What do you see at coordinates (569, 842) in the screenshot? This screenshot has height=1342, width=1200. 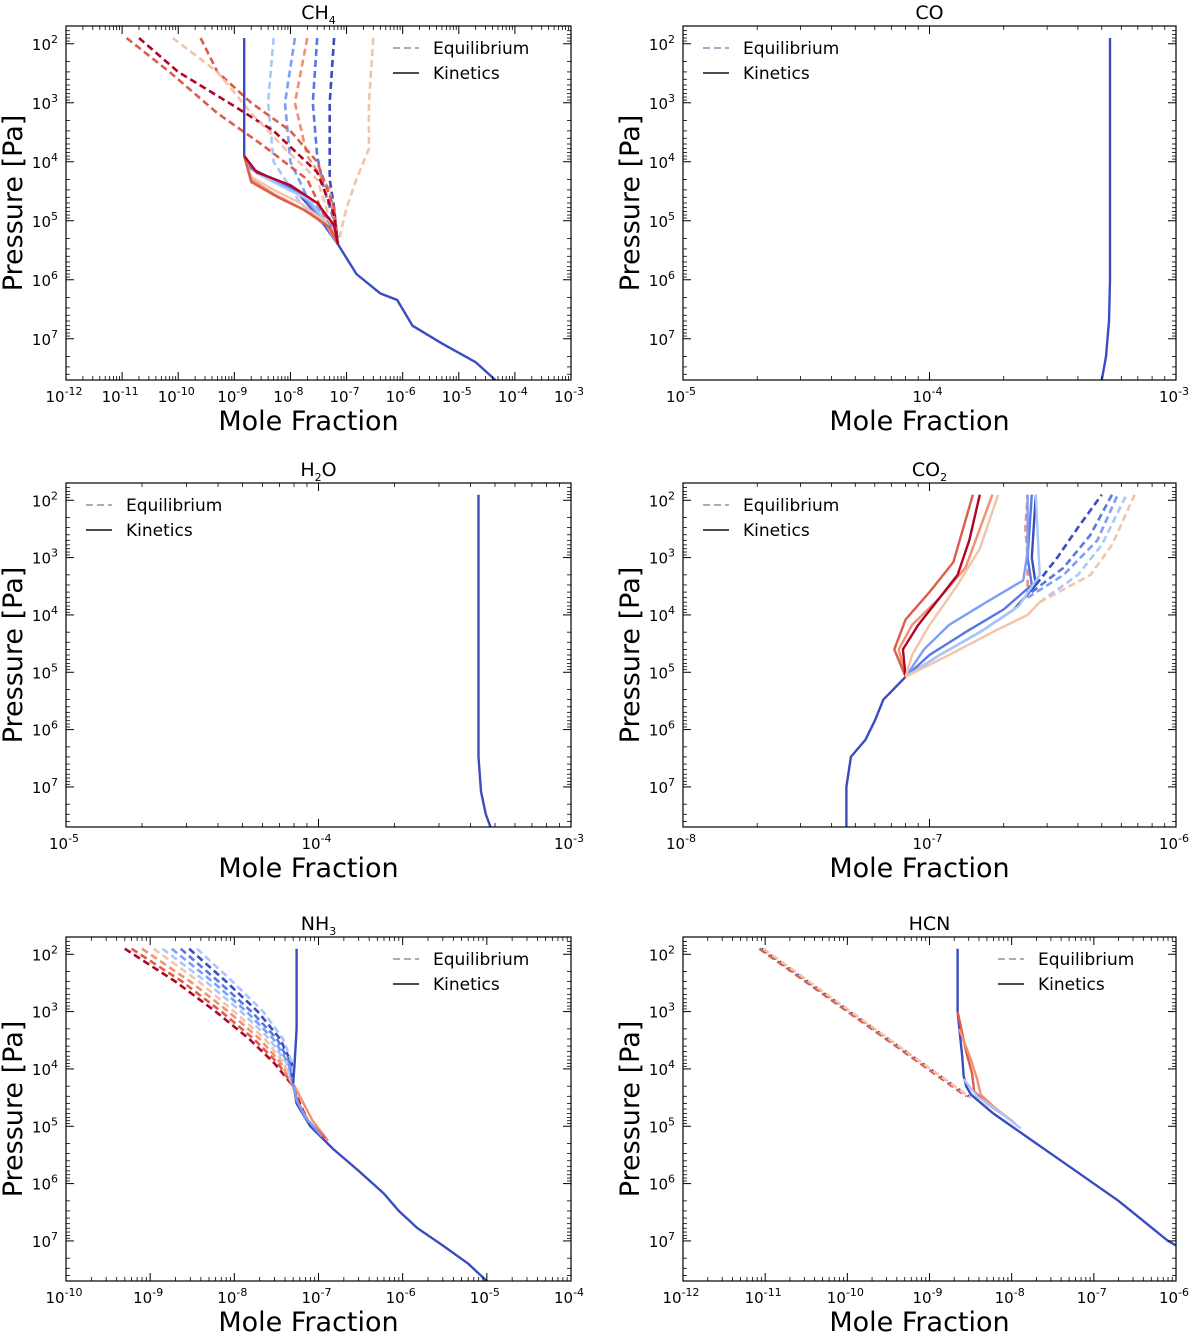 I see `x-tick-label: 10⁻³` at bounding box center [569, 842].